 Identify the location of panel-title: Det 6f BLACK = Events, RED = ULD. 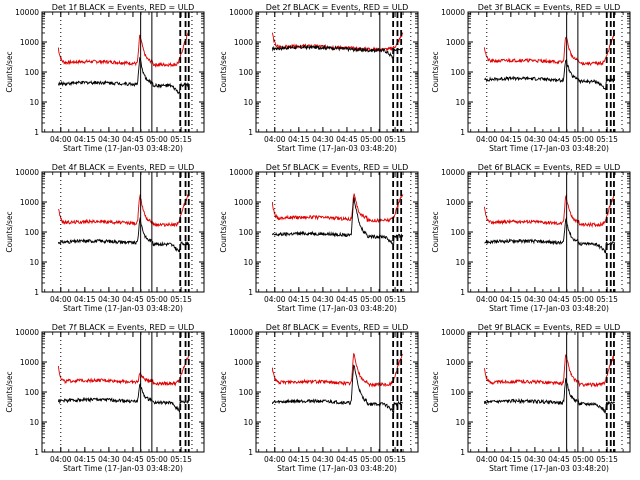
(549, 167).